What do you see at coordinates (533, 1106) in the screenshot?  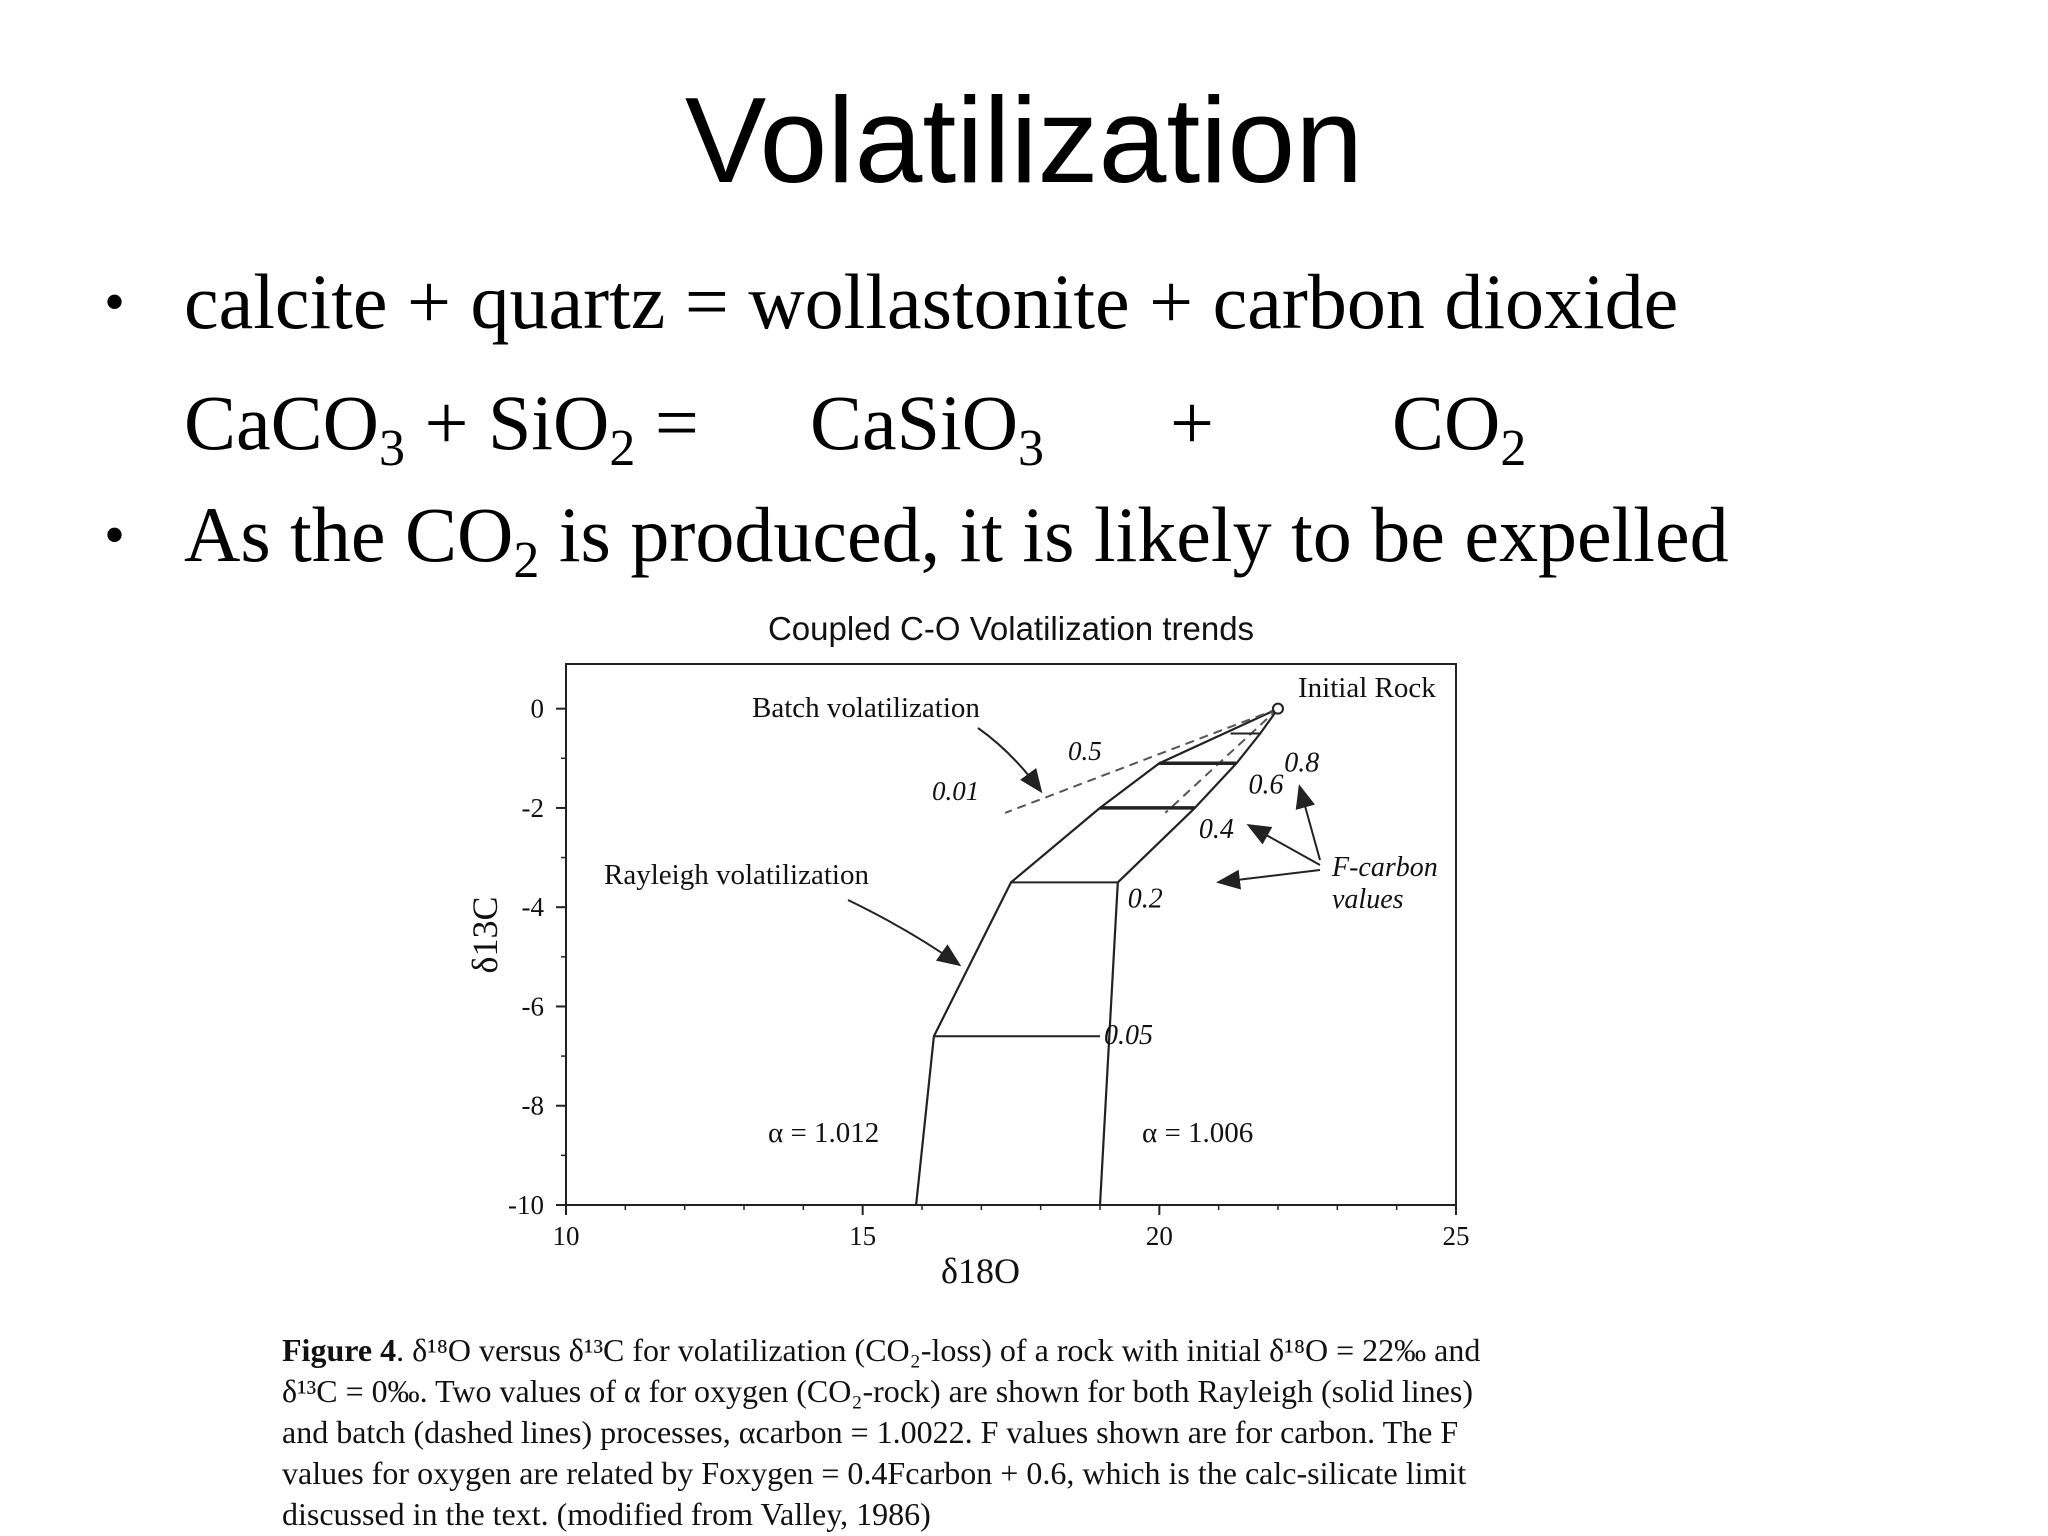 I see `y-tick-label: -8` at bounding box center [533, 1106].